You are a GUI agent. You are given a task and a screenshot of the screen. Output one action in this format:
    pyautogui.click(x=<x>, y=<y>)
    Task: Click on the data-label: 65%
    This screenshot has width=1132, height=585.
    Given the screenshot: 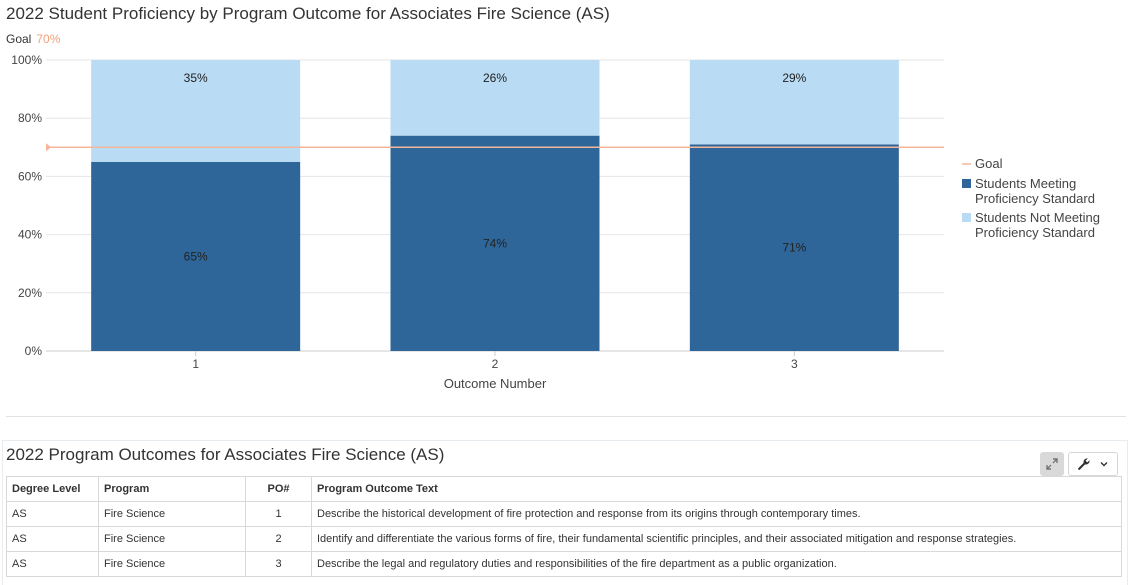 What is the action you would take?
    pyautogui.click(x=196, y=256)
    